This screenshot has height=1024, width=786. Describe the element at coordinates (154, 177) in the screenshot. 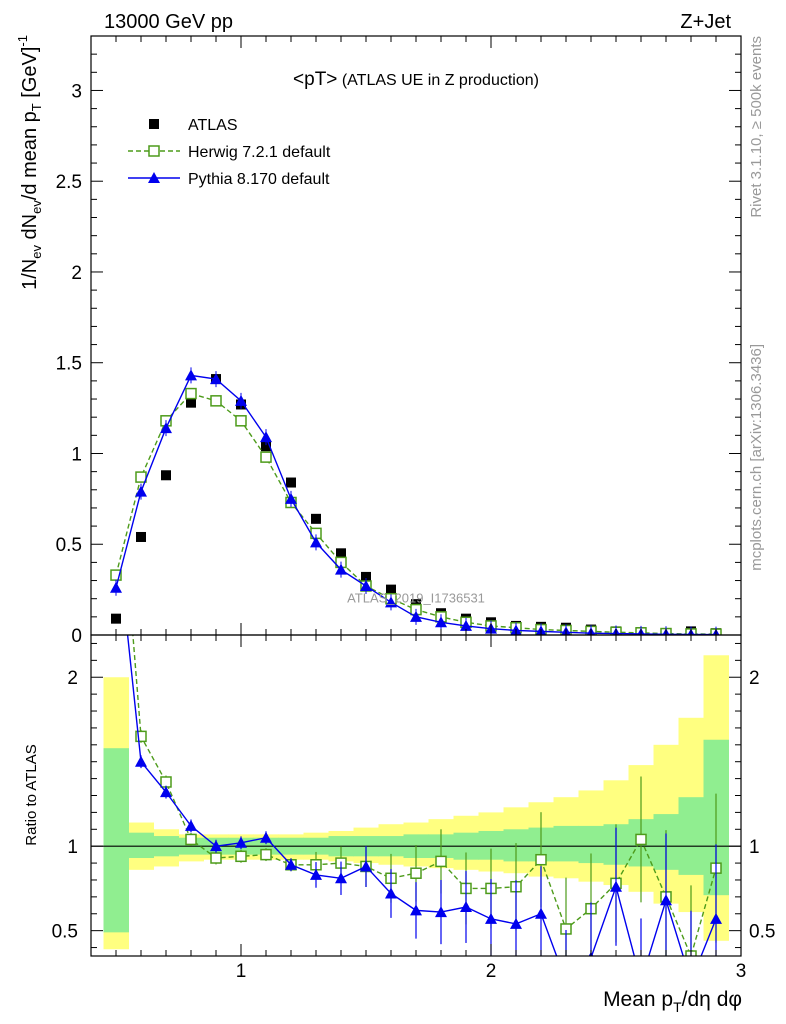

I see `legend-marker-pythia` at that location.